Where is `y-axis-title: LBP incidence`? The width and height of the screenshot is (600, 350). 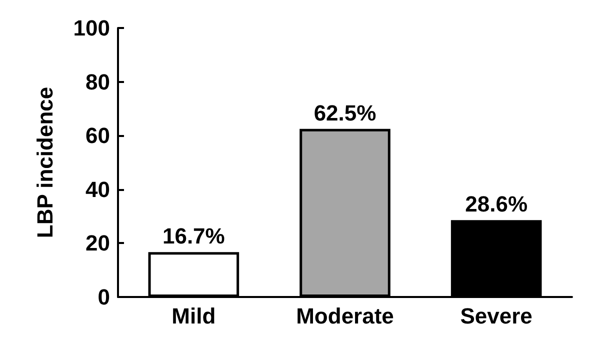
y-axis-title: LBP incidence is located at coordinates (45, 162).